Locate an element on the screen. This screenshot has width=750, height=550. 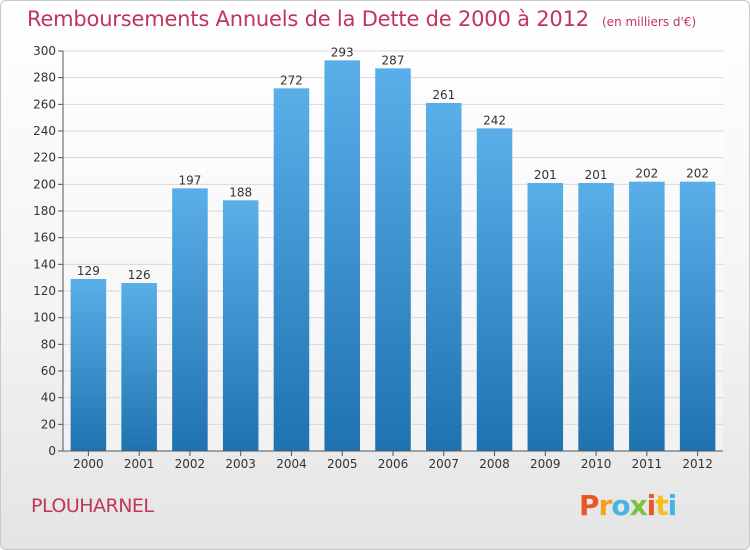
x-tick-label: 2012 is located at coordinates (697, 464).